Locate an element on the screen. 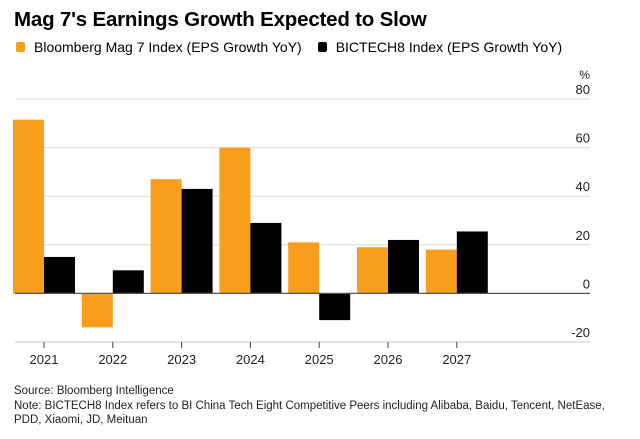 This screenshot has height=439, width=640. x-tick-label: 2024 is located at coordinates (250, 359).